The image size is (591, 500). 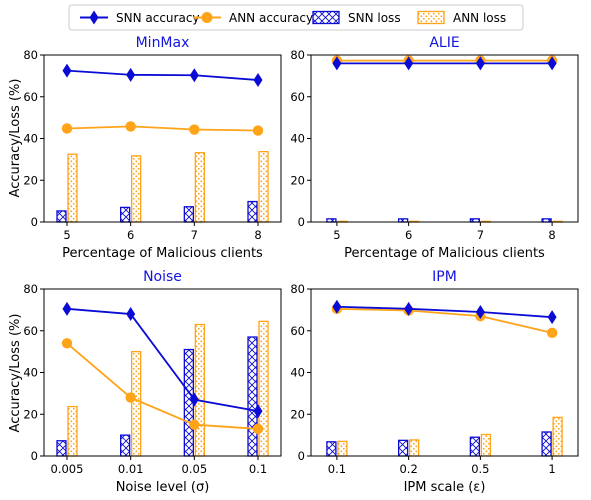 I want to click on legend: SNN accuracy ANN accuracy SNN loss ANN loss, so click(x=296, y=17).